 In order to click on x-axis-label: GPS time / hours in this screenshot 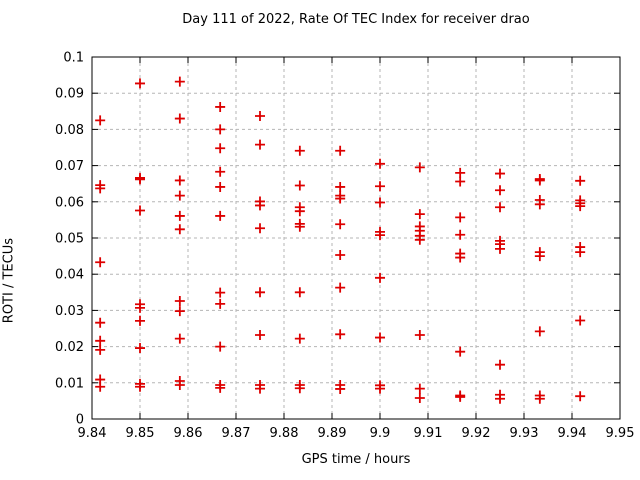, I will do `click(356, 459)`.